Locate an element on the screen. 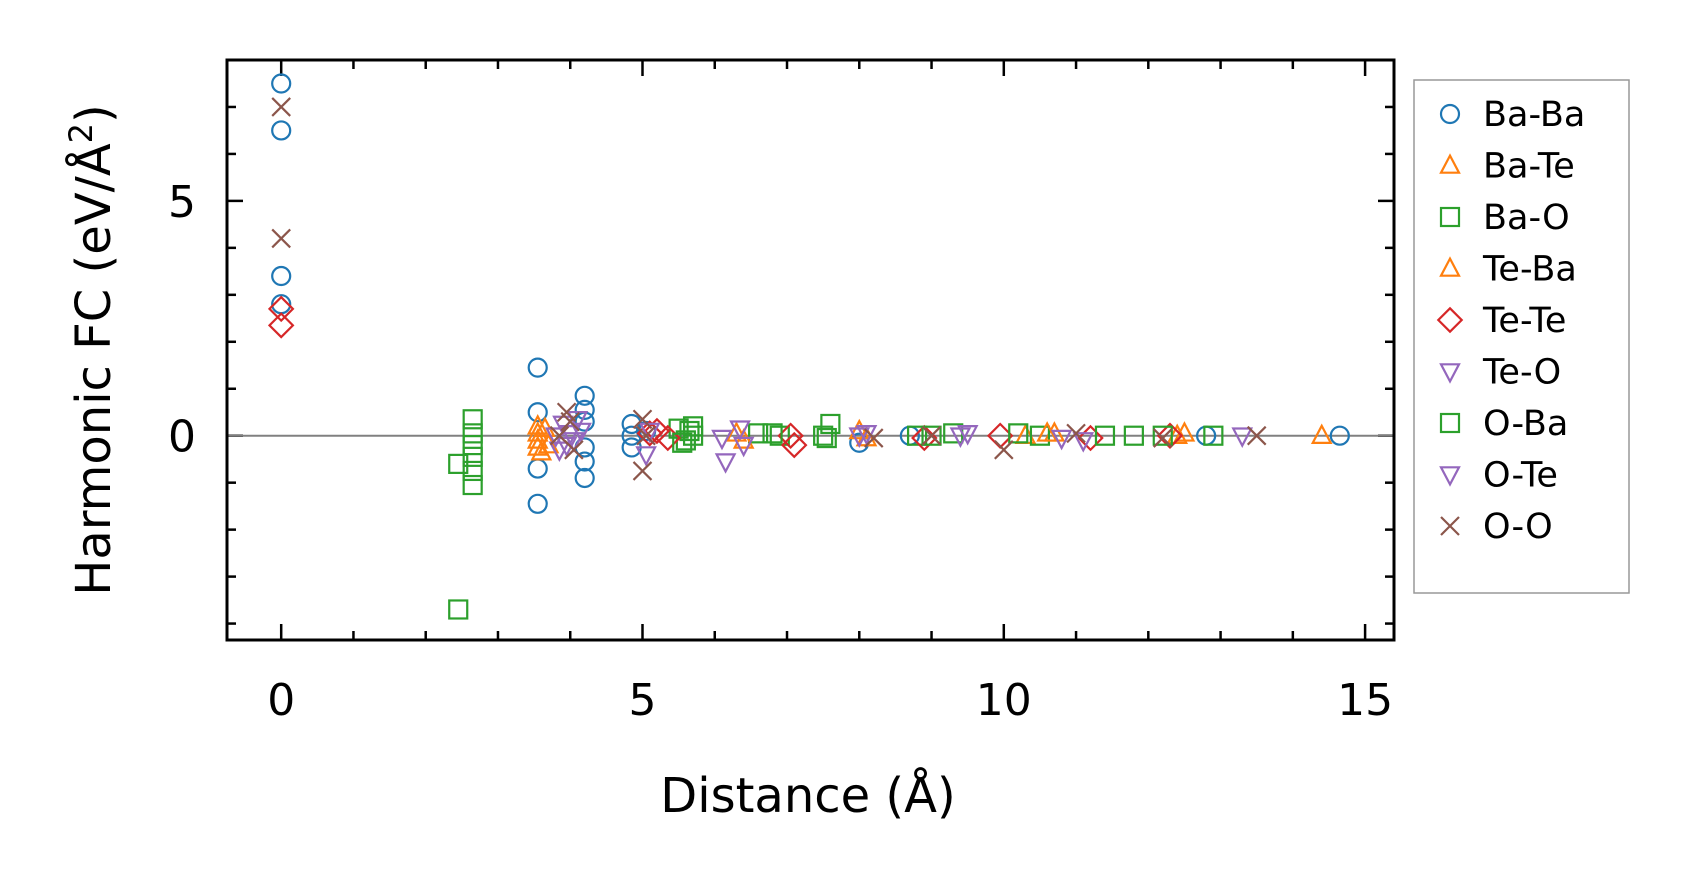  y-axis-label-main: Harmonic FC (eV/Å is located at coordinates (93, 369).